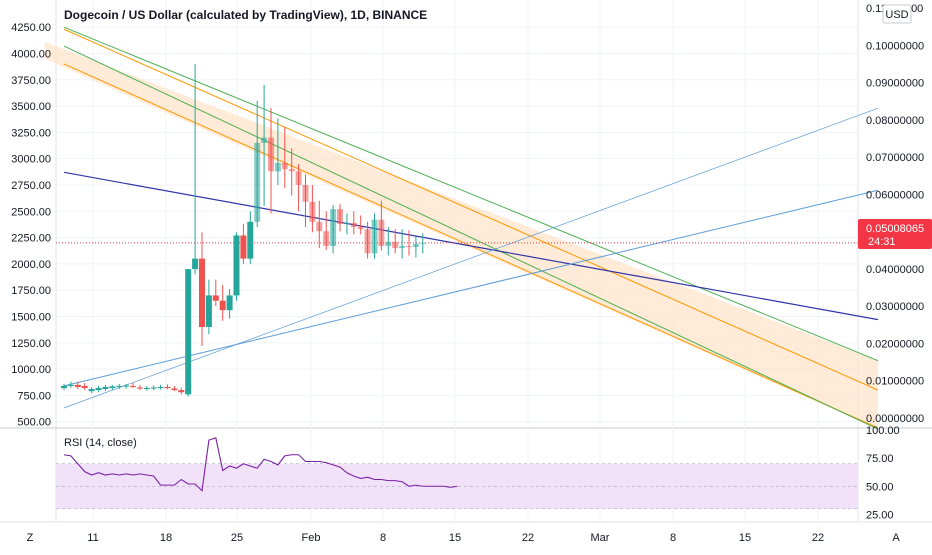  I want to click on currency-button: USD, so click(897, 14).